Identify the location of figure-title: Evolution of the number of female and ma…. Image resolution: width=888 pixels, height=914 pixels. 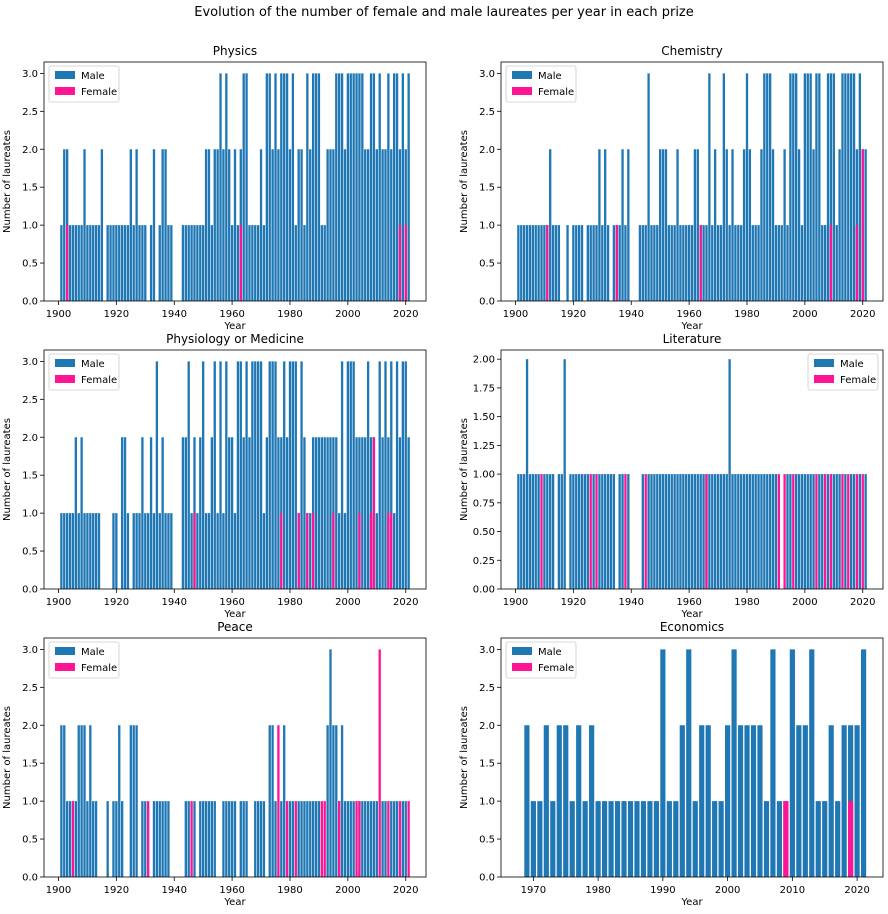
(444, 12).